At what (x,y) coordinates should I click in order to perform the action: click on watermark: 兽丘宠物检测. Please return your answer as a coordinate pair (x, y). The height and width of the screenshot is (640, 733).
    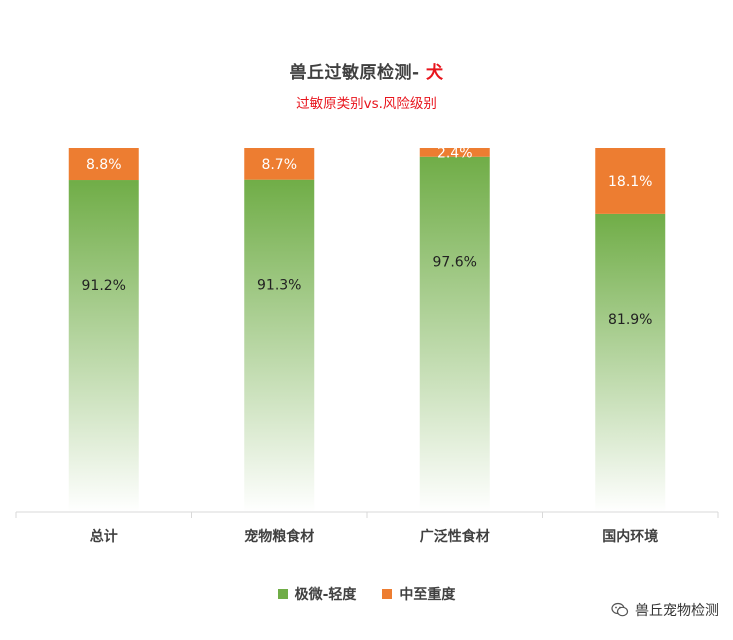
    Looking at the image, I should click on (665, 610).